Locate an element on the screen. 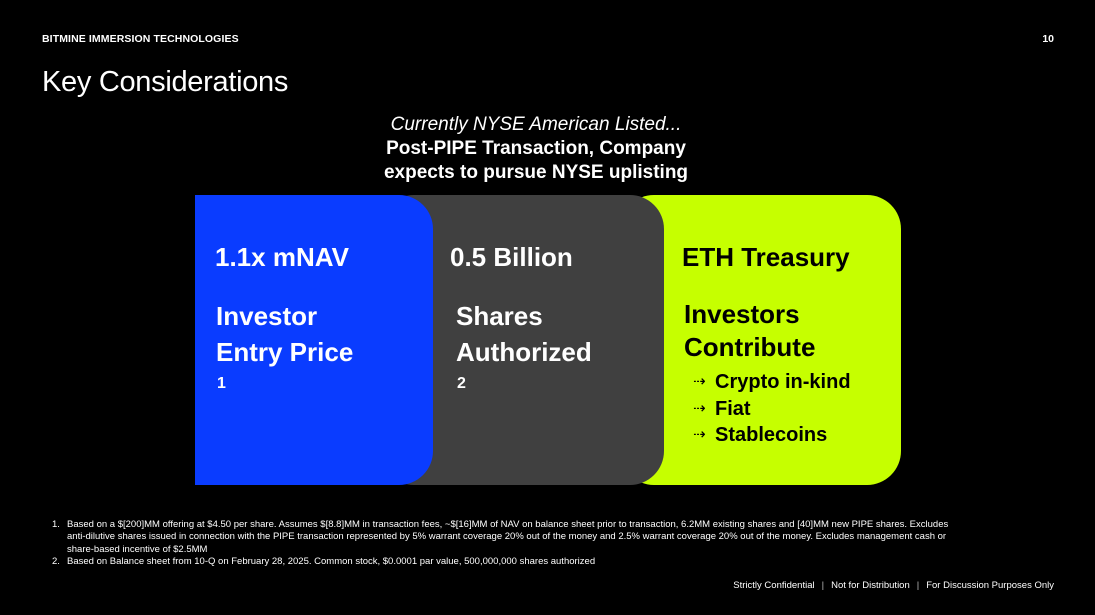  uplisting-line-1: Post-PIPE Transaction, Company is located at coordinates (536, 148).